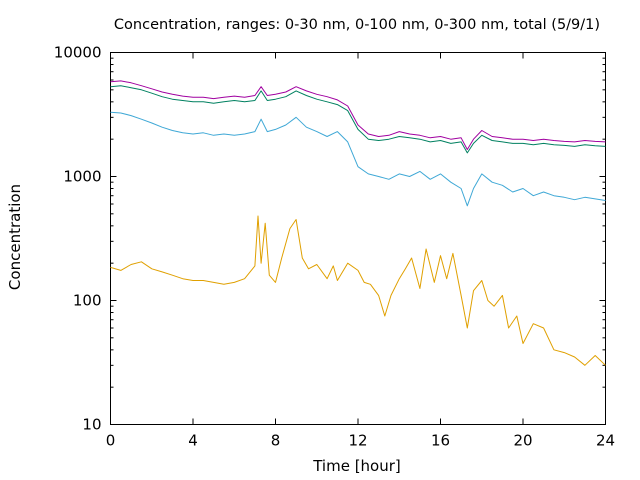 The height and width of the screenshot is (480, 640). What do you see at coordinates (193, 441) in the screenshot?
I see `x-tick-label: 4` at bounding box center [193, 441].